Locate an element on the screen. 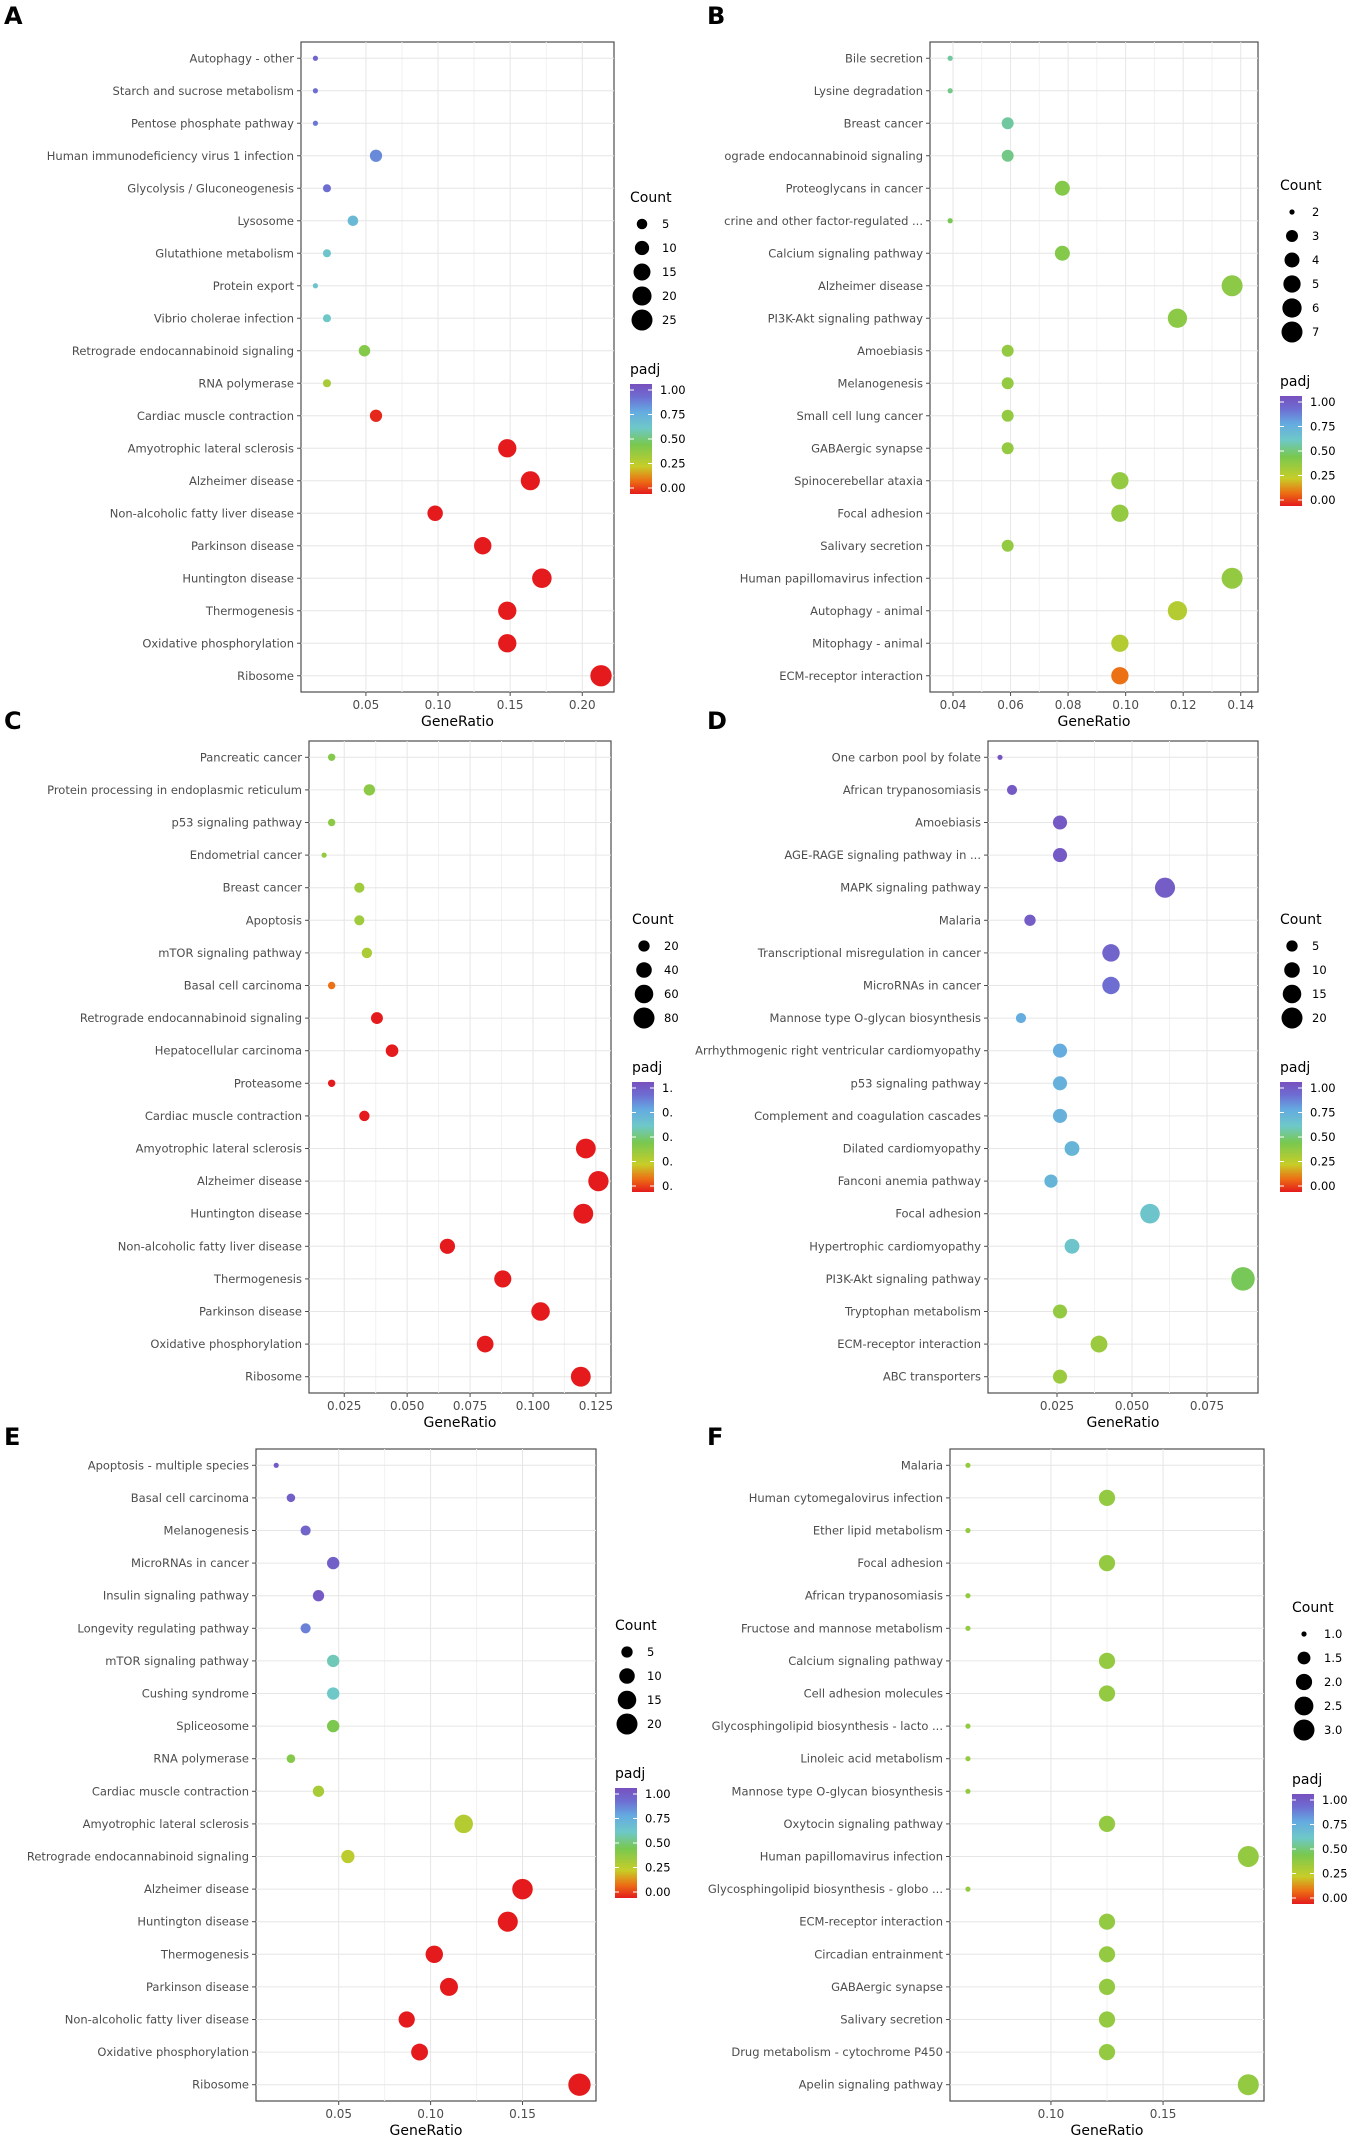 Image resolution: width=1368 pixels, height=2147 pixels. term-label: Autophagy - animal is located at coordinates (866, 611).